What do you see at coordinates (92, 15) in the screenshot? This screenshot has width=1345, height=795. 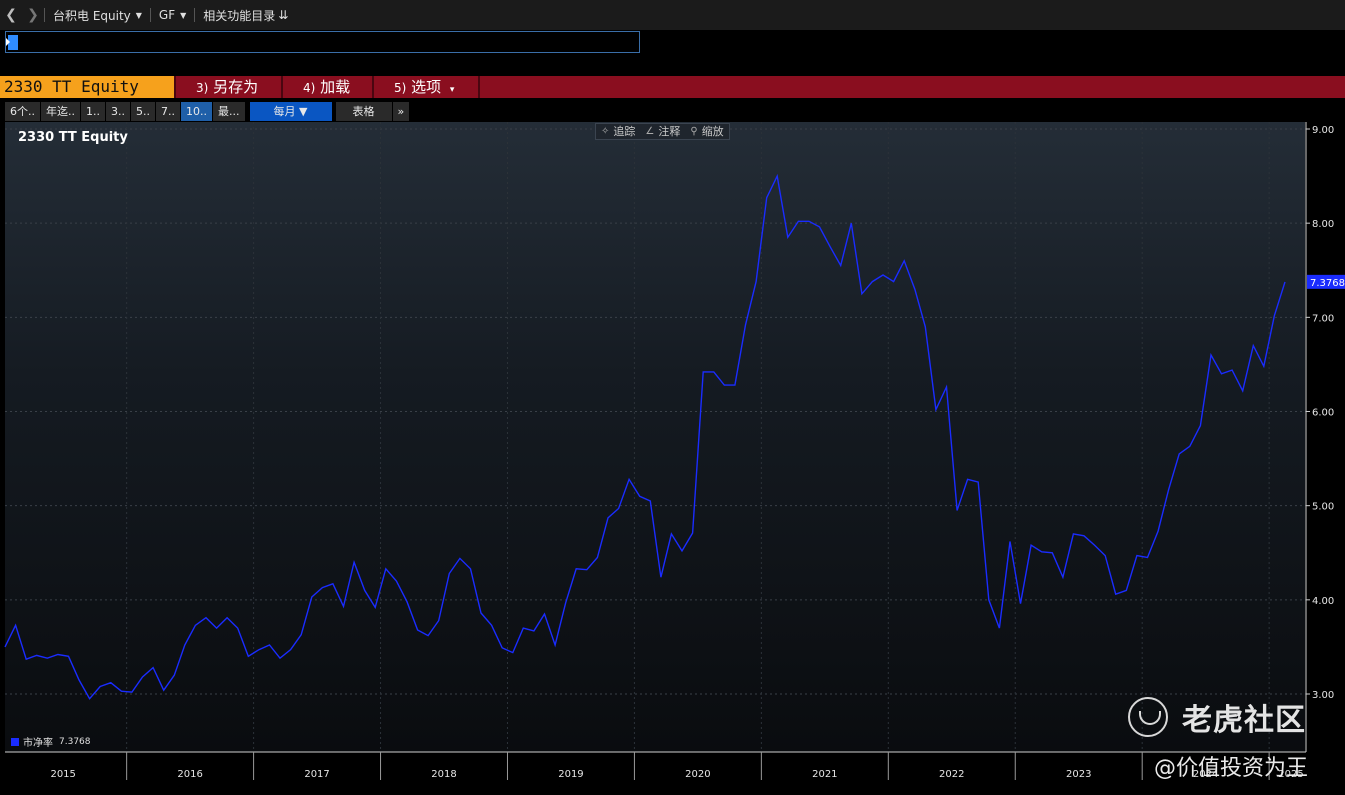 I see `security-menu-label: 台积电 Equity` at bounding box center [92, 15].